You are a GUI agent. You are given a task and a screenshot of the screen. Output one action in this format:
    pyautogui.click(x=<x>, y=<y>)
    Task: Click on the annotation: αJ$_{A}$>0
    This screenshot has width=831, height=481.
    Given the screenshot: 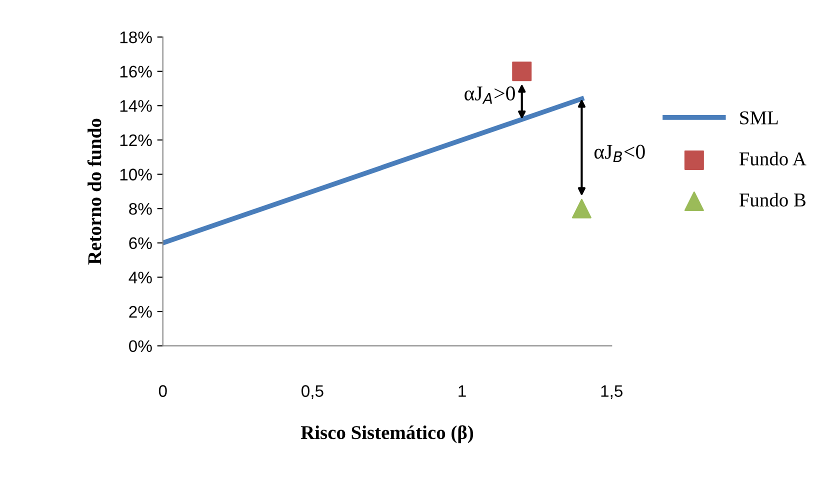 What is the action you would take?
    pyautogui.click(x=489, y=95)
    